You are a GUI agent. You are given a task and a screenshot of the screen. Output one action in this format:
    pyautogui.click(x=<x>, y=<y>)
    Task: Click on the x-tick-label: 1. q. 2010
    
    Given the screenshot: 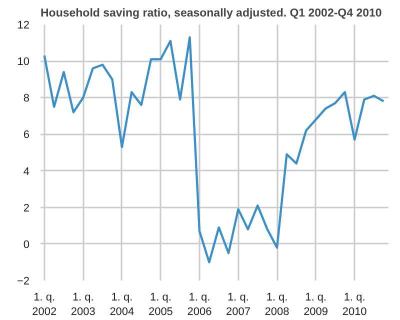 What is the action you would take?
    pyautogui.click(x=354, y=305)
    